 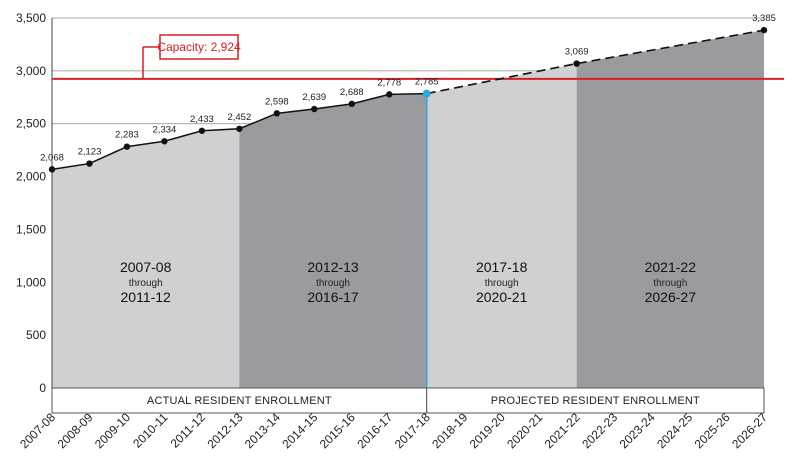 I want to click on data-label: 2,452, so click(x=239, y=117).